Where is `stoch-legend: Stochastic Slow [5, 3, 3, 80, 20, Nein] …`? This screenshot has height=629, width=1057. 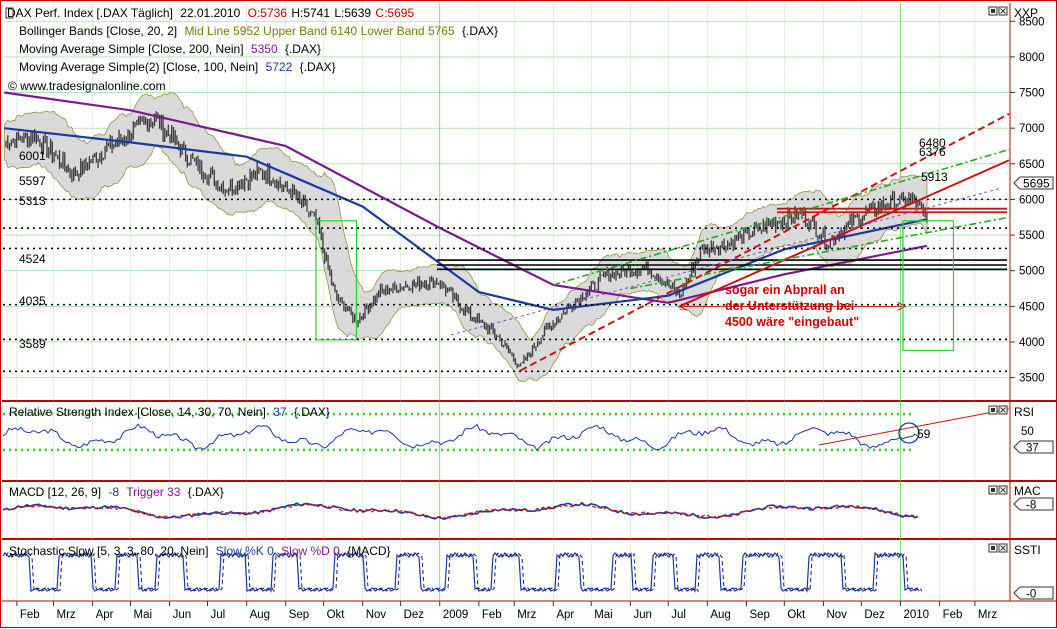 stoch-legend: Stochastic Slow [5, 3, 3, 80, 20, Nein] … is located at coordinates (531, 572).